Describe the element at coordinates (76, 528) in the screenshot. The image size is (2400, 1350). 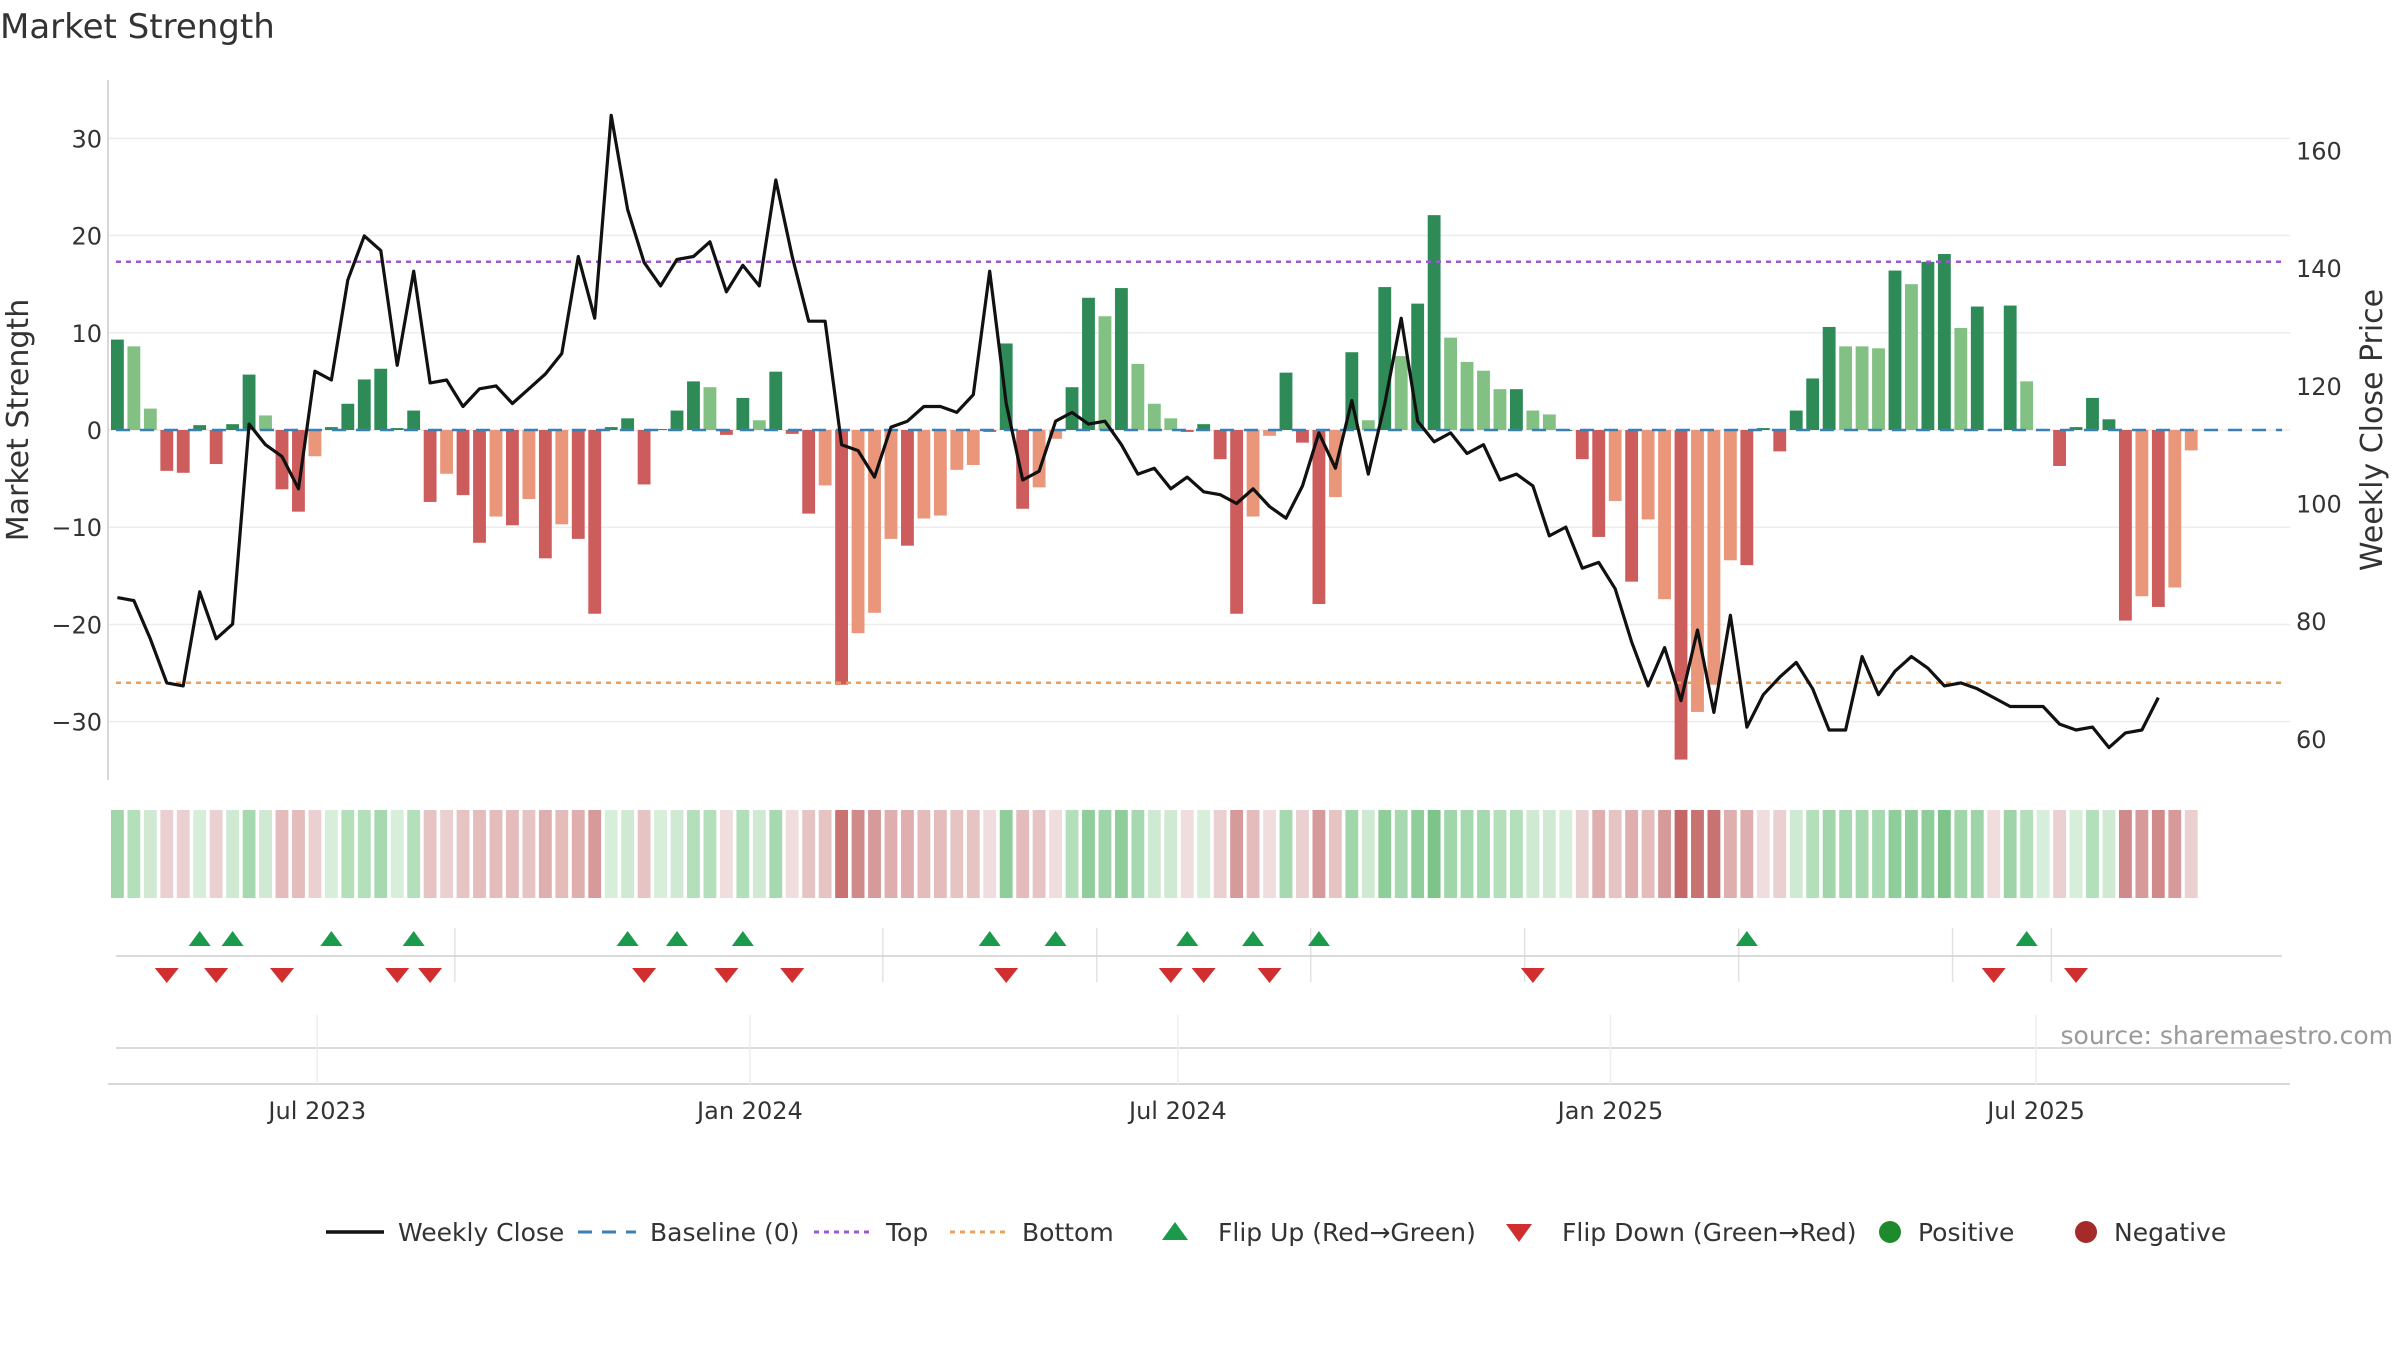
I see `y-tick-label: −10` at that location.